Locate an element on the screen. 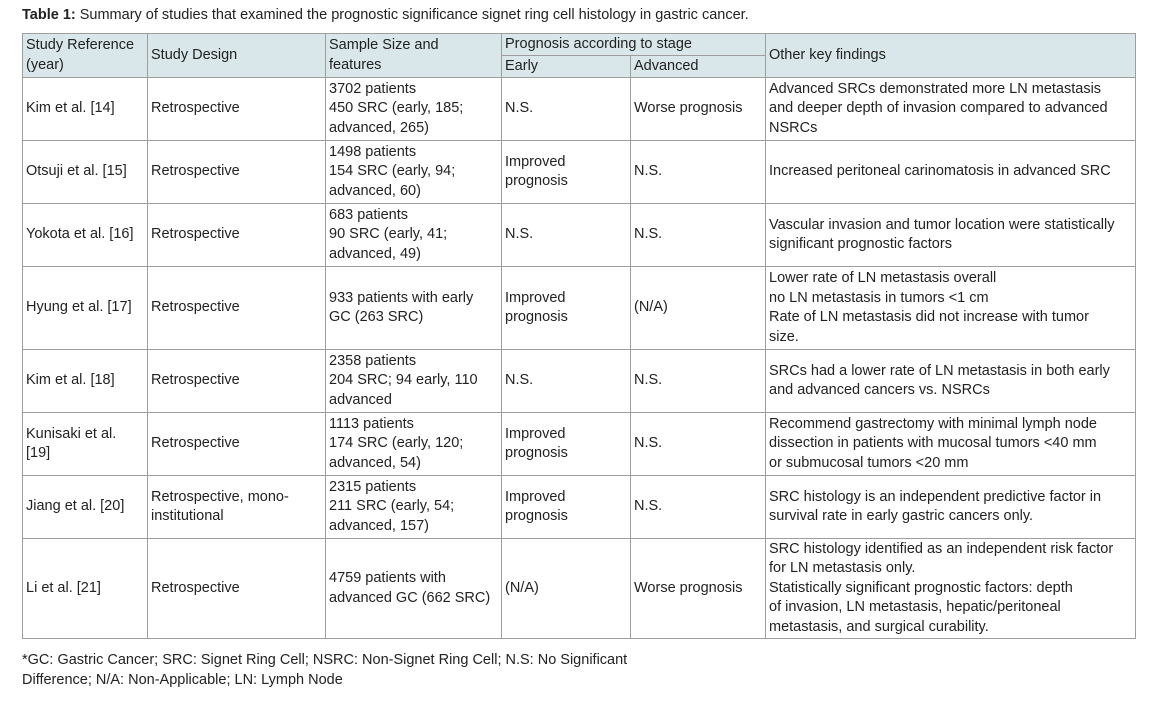 This screenshot has width=1158, height=703. cell-line: Kim et al. [14] is located at coordinates (70, 108).